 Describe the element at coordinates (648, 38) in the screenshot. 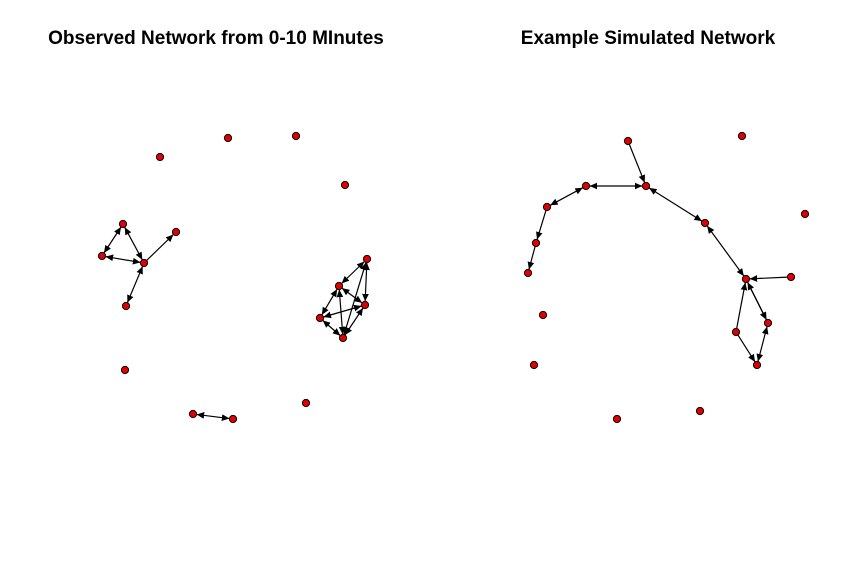

I see `simulated-network-title: Example Simulated Network` at that location.